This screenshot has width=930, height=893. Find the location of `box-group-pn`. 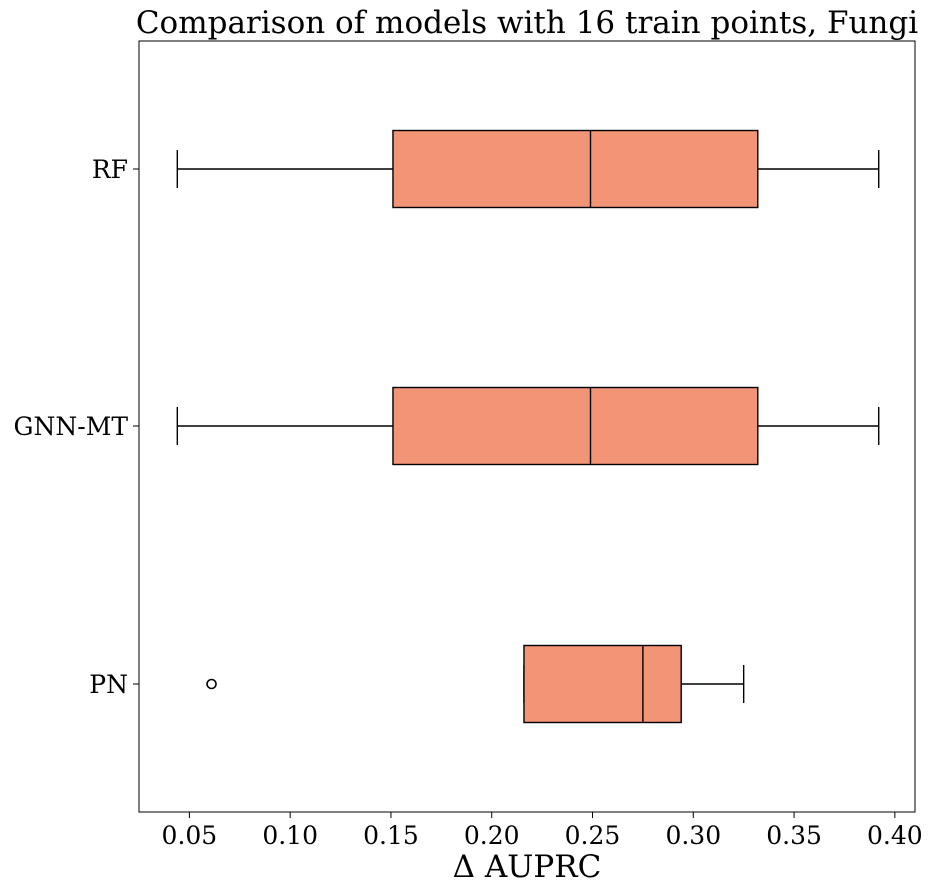

box-group-pn is located at coordinates (475, 684).